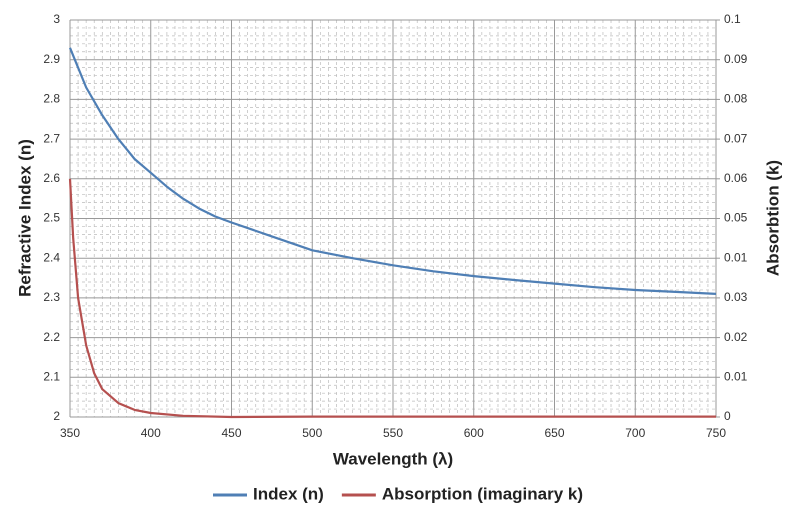  Describe the element at coordinates (56, 19) in the screenshot. I see `y-tick-label: 3` at that location.